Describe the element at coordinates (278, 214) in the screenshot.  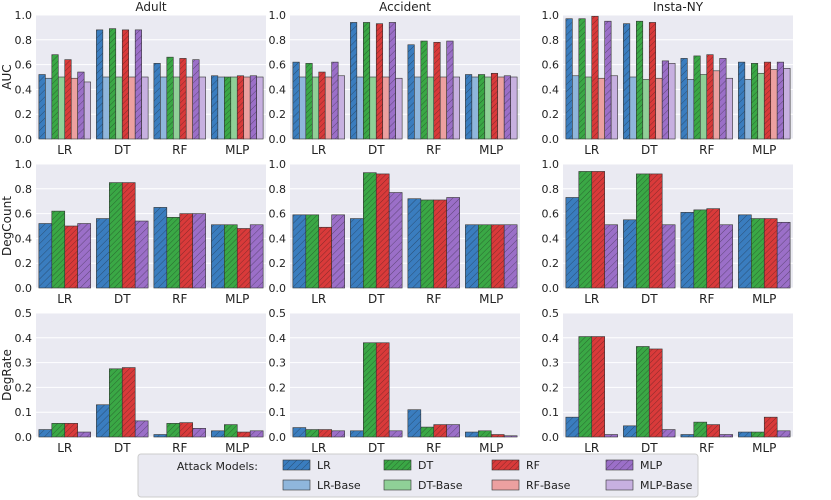
I see `y-tick-label: 0.6` at that location.